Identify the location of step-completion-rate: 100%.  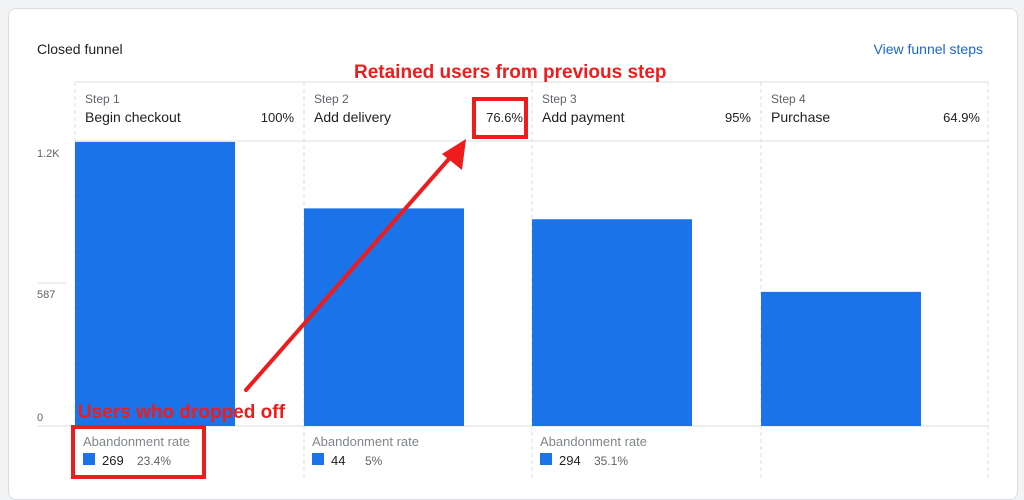
(278, 117).